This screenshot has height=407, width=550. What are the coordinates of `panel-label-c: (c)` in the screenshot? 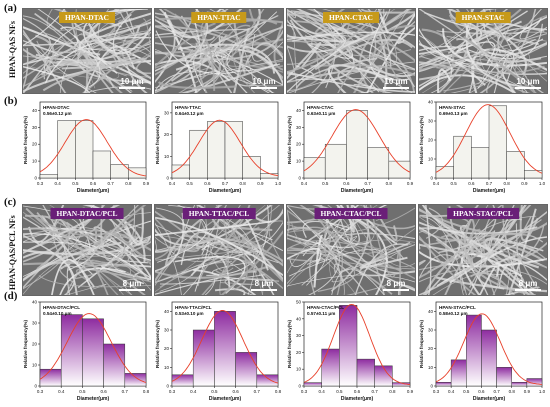 It's located at (10, 202).